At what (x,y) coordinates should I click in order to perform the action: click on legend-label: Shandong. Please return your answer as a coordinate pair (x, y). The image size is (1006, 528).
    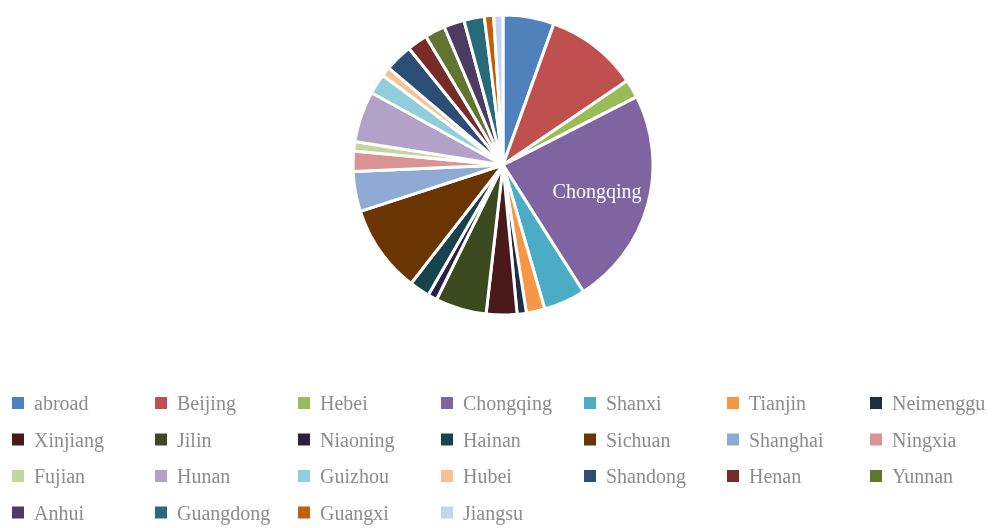
    Looking at the image, I should click on (646, 476).